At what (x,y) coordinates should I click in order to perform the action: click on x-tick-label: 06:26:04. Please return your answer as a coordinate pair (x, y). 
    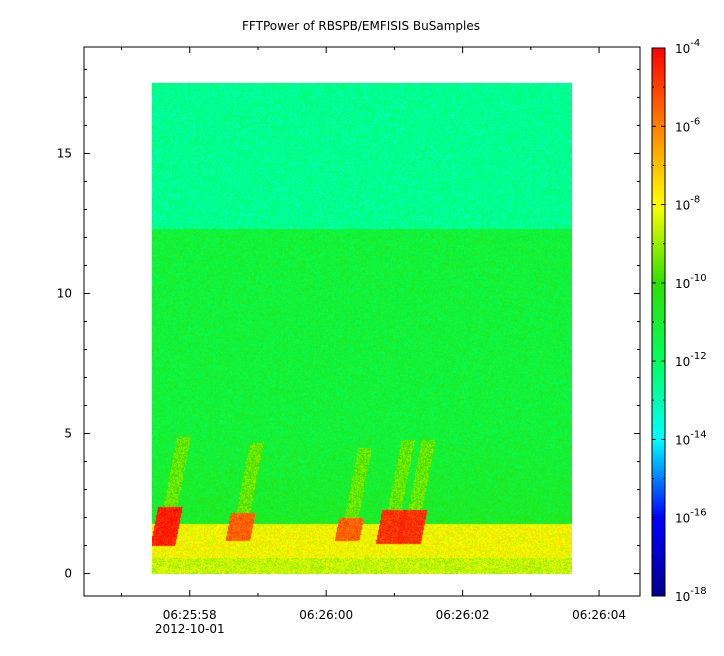
    Looking at the image, I should click on (599, 615).